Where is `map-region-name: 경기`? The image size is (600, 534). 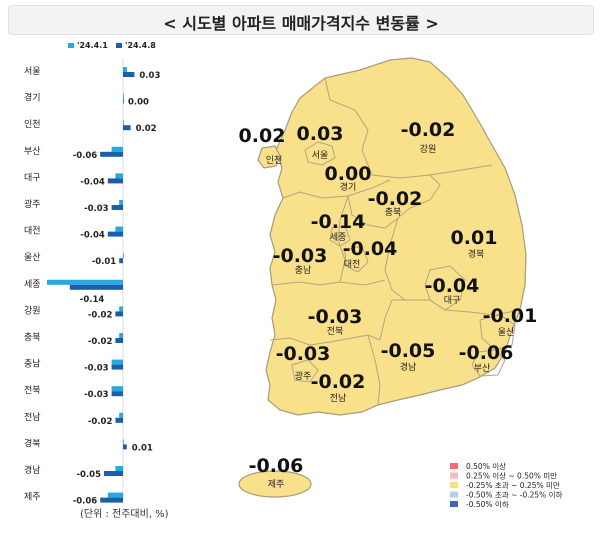 map-region-name: 경기 is located at coordinates (348, 187).